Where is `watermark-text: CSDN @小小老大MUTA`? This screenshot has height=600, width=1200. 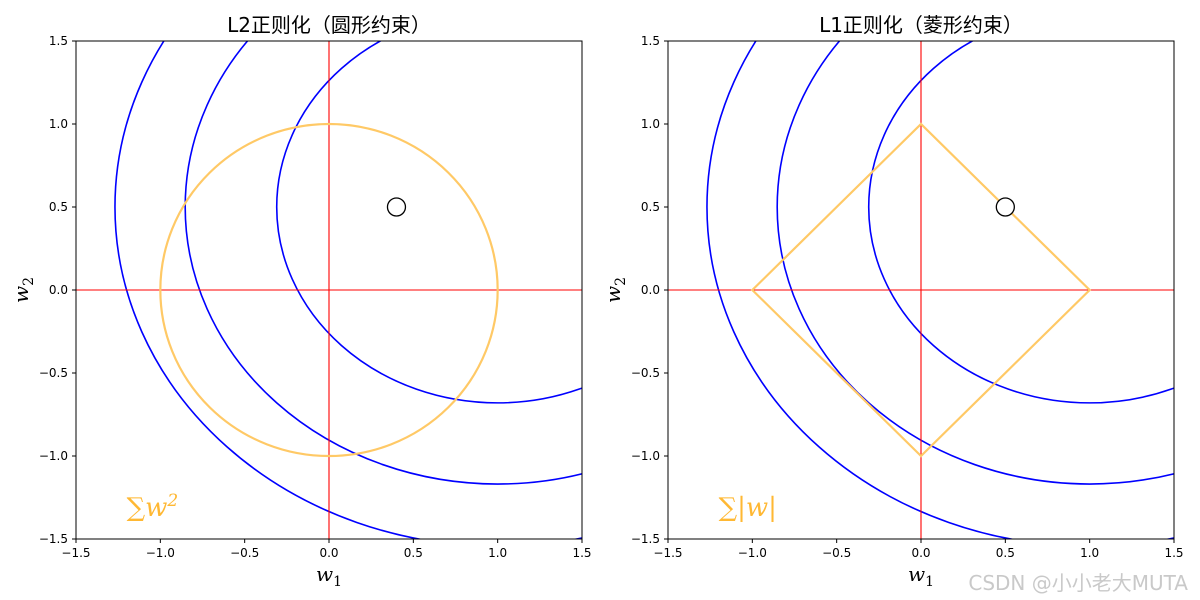 watermark-text: CSDN @小小老大MUTA is located at coordinates (1078, 583).